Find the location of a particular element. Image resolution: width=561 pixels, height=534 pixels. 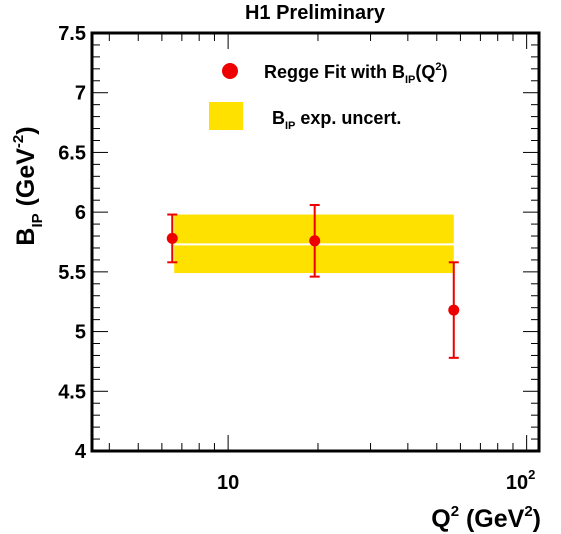

y-tick-label: 6.5 is located at coordinates (72, 153).